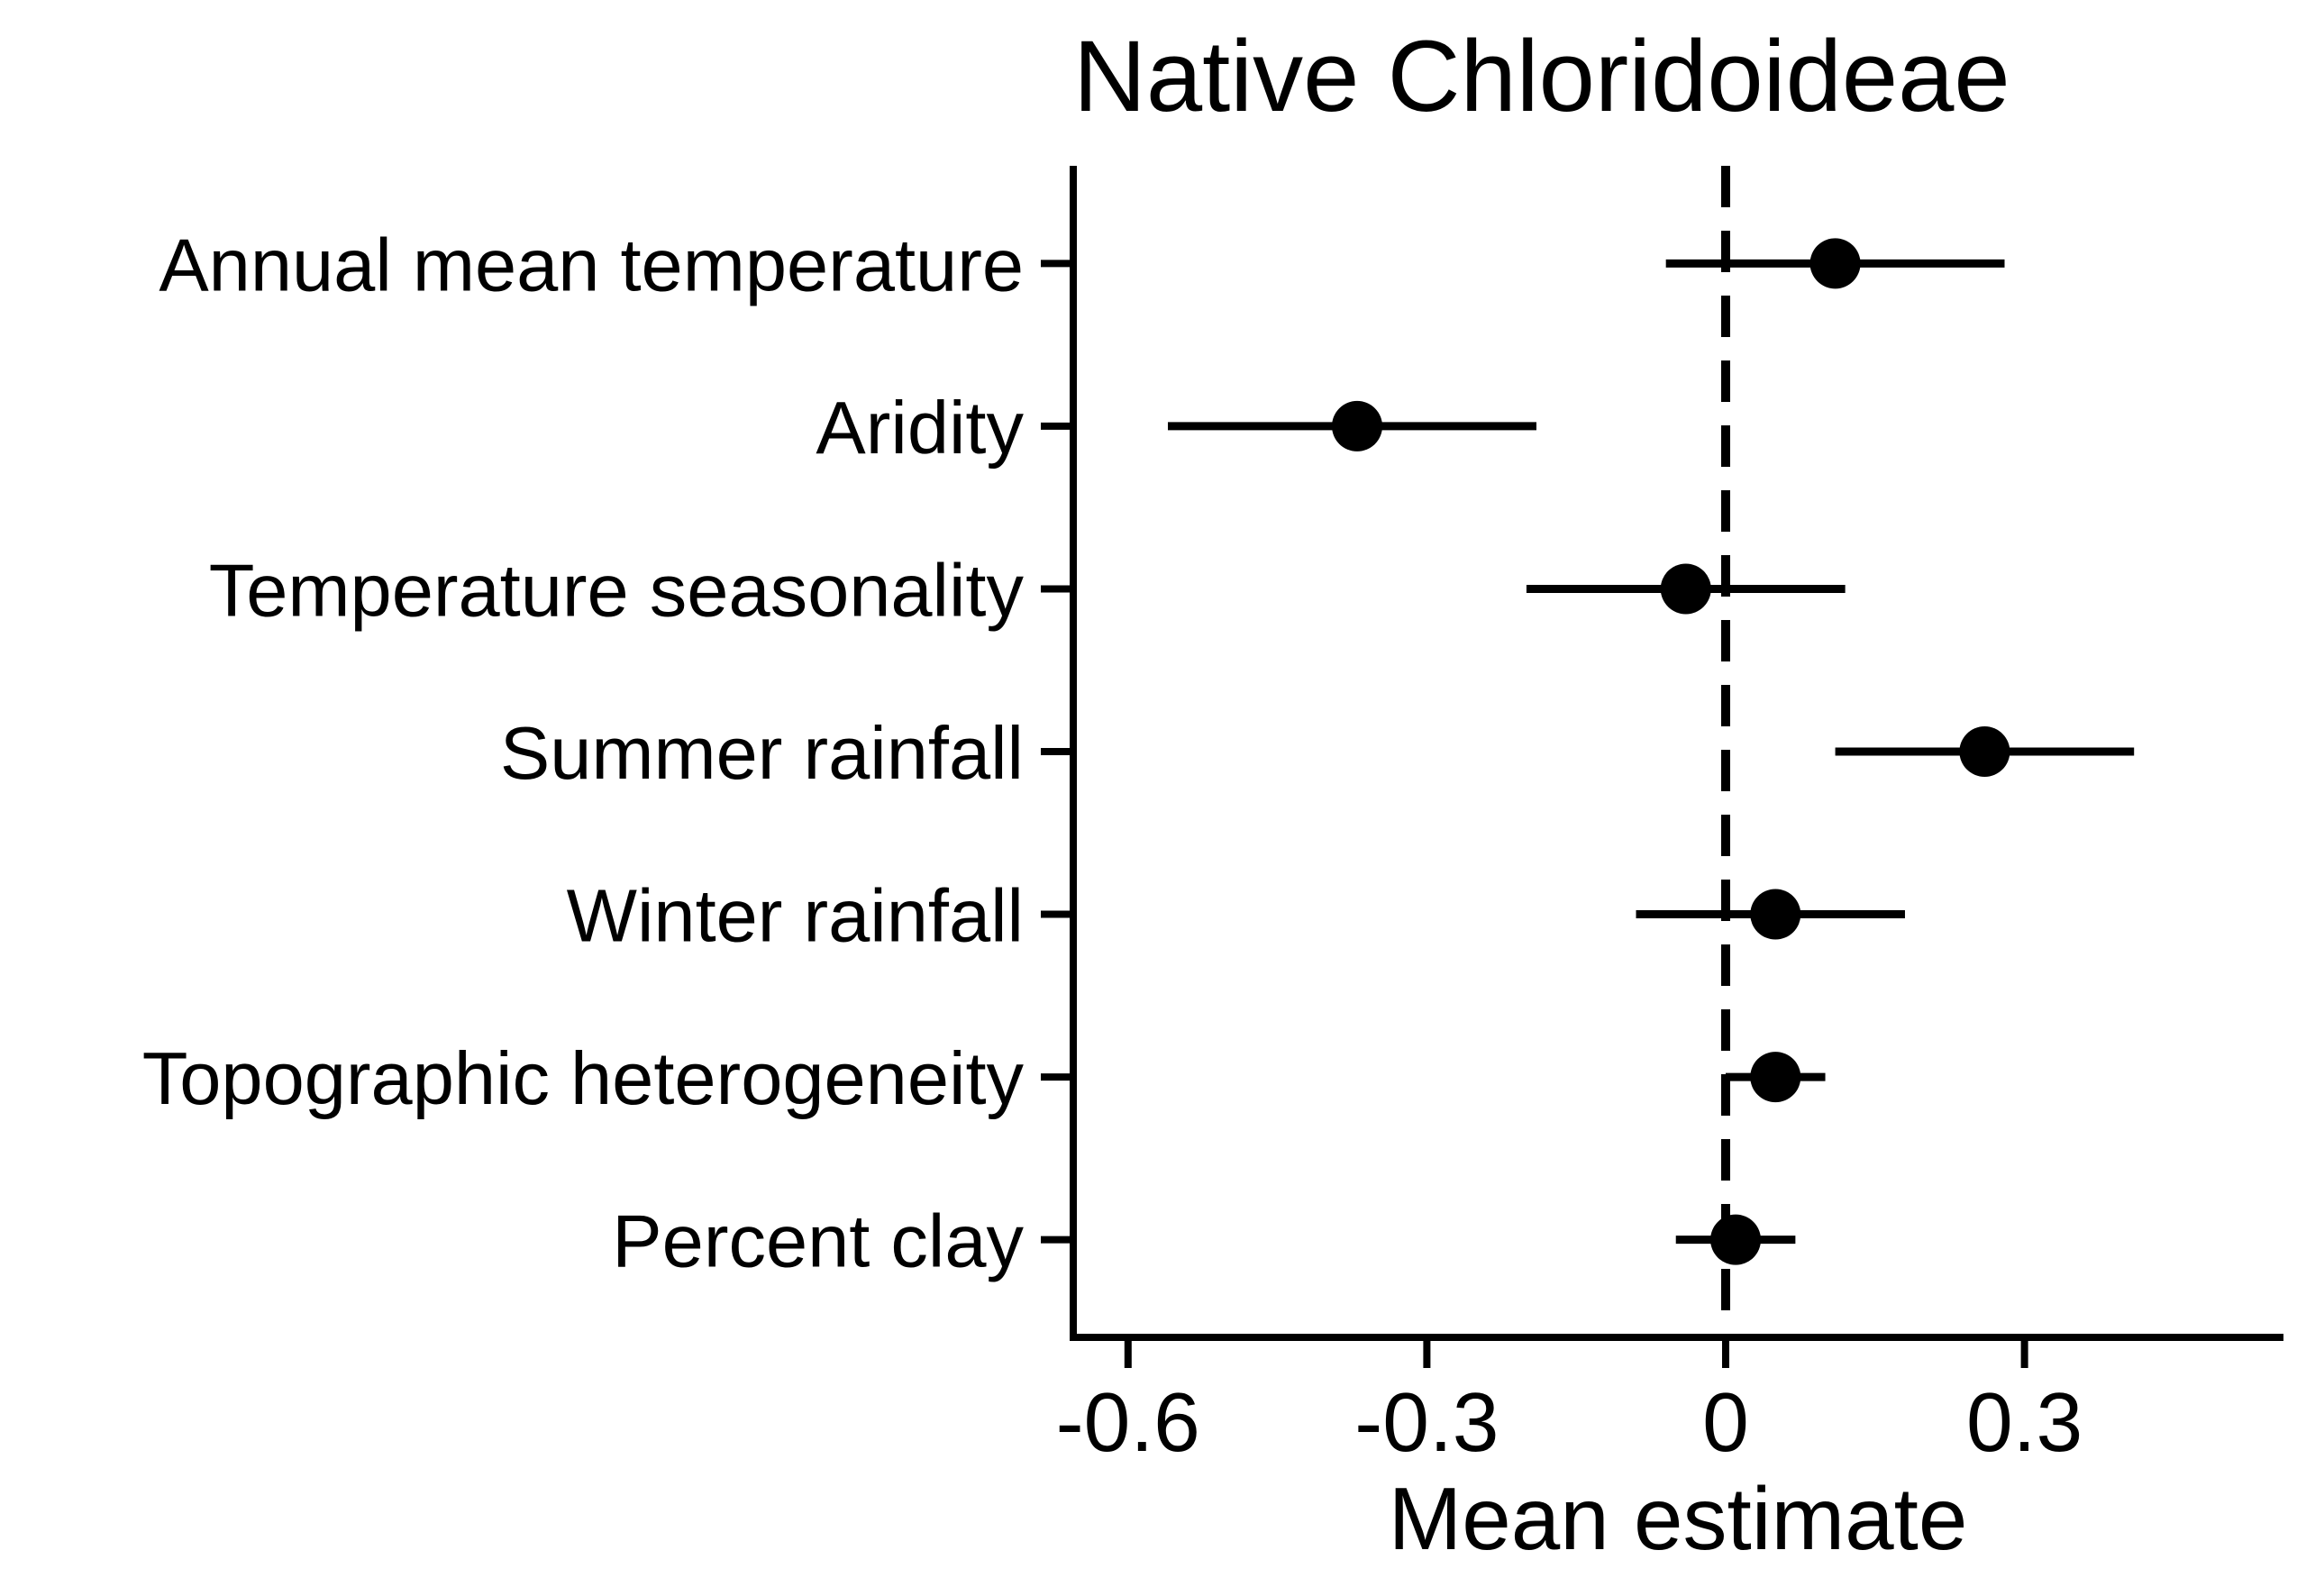  What do you see at coordinates (1541, 76) in the screenshot?
I see `chart-title: Native Chloridoideae` at bounding box center [1541, 76].